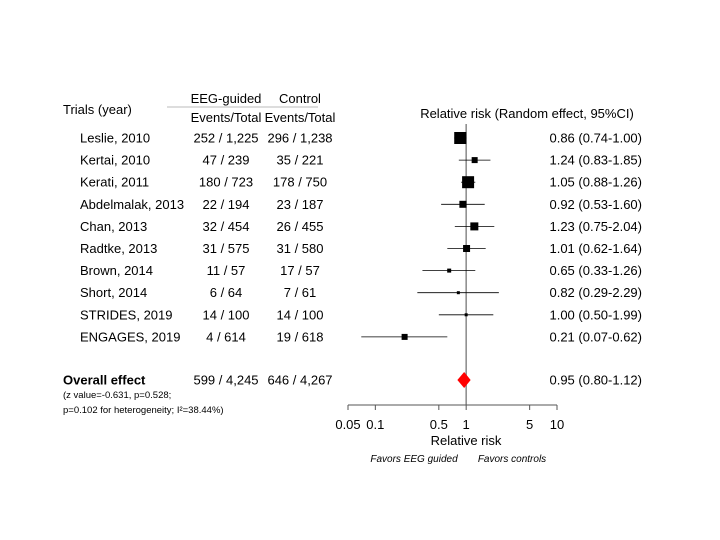 The image size is (720, 540). I want to click on eeg-events: 252 / 1,225, so click(225, 138).